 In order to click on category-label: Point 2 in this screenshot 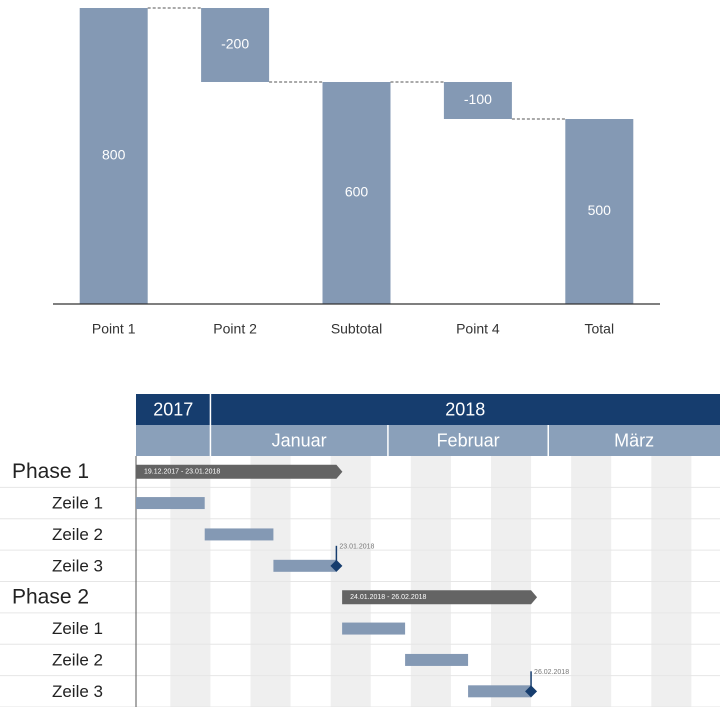, I will do `click(235, 329)`.